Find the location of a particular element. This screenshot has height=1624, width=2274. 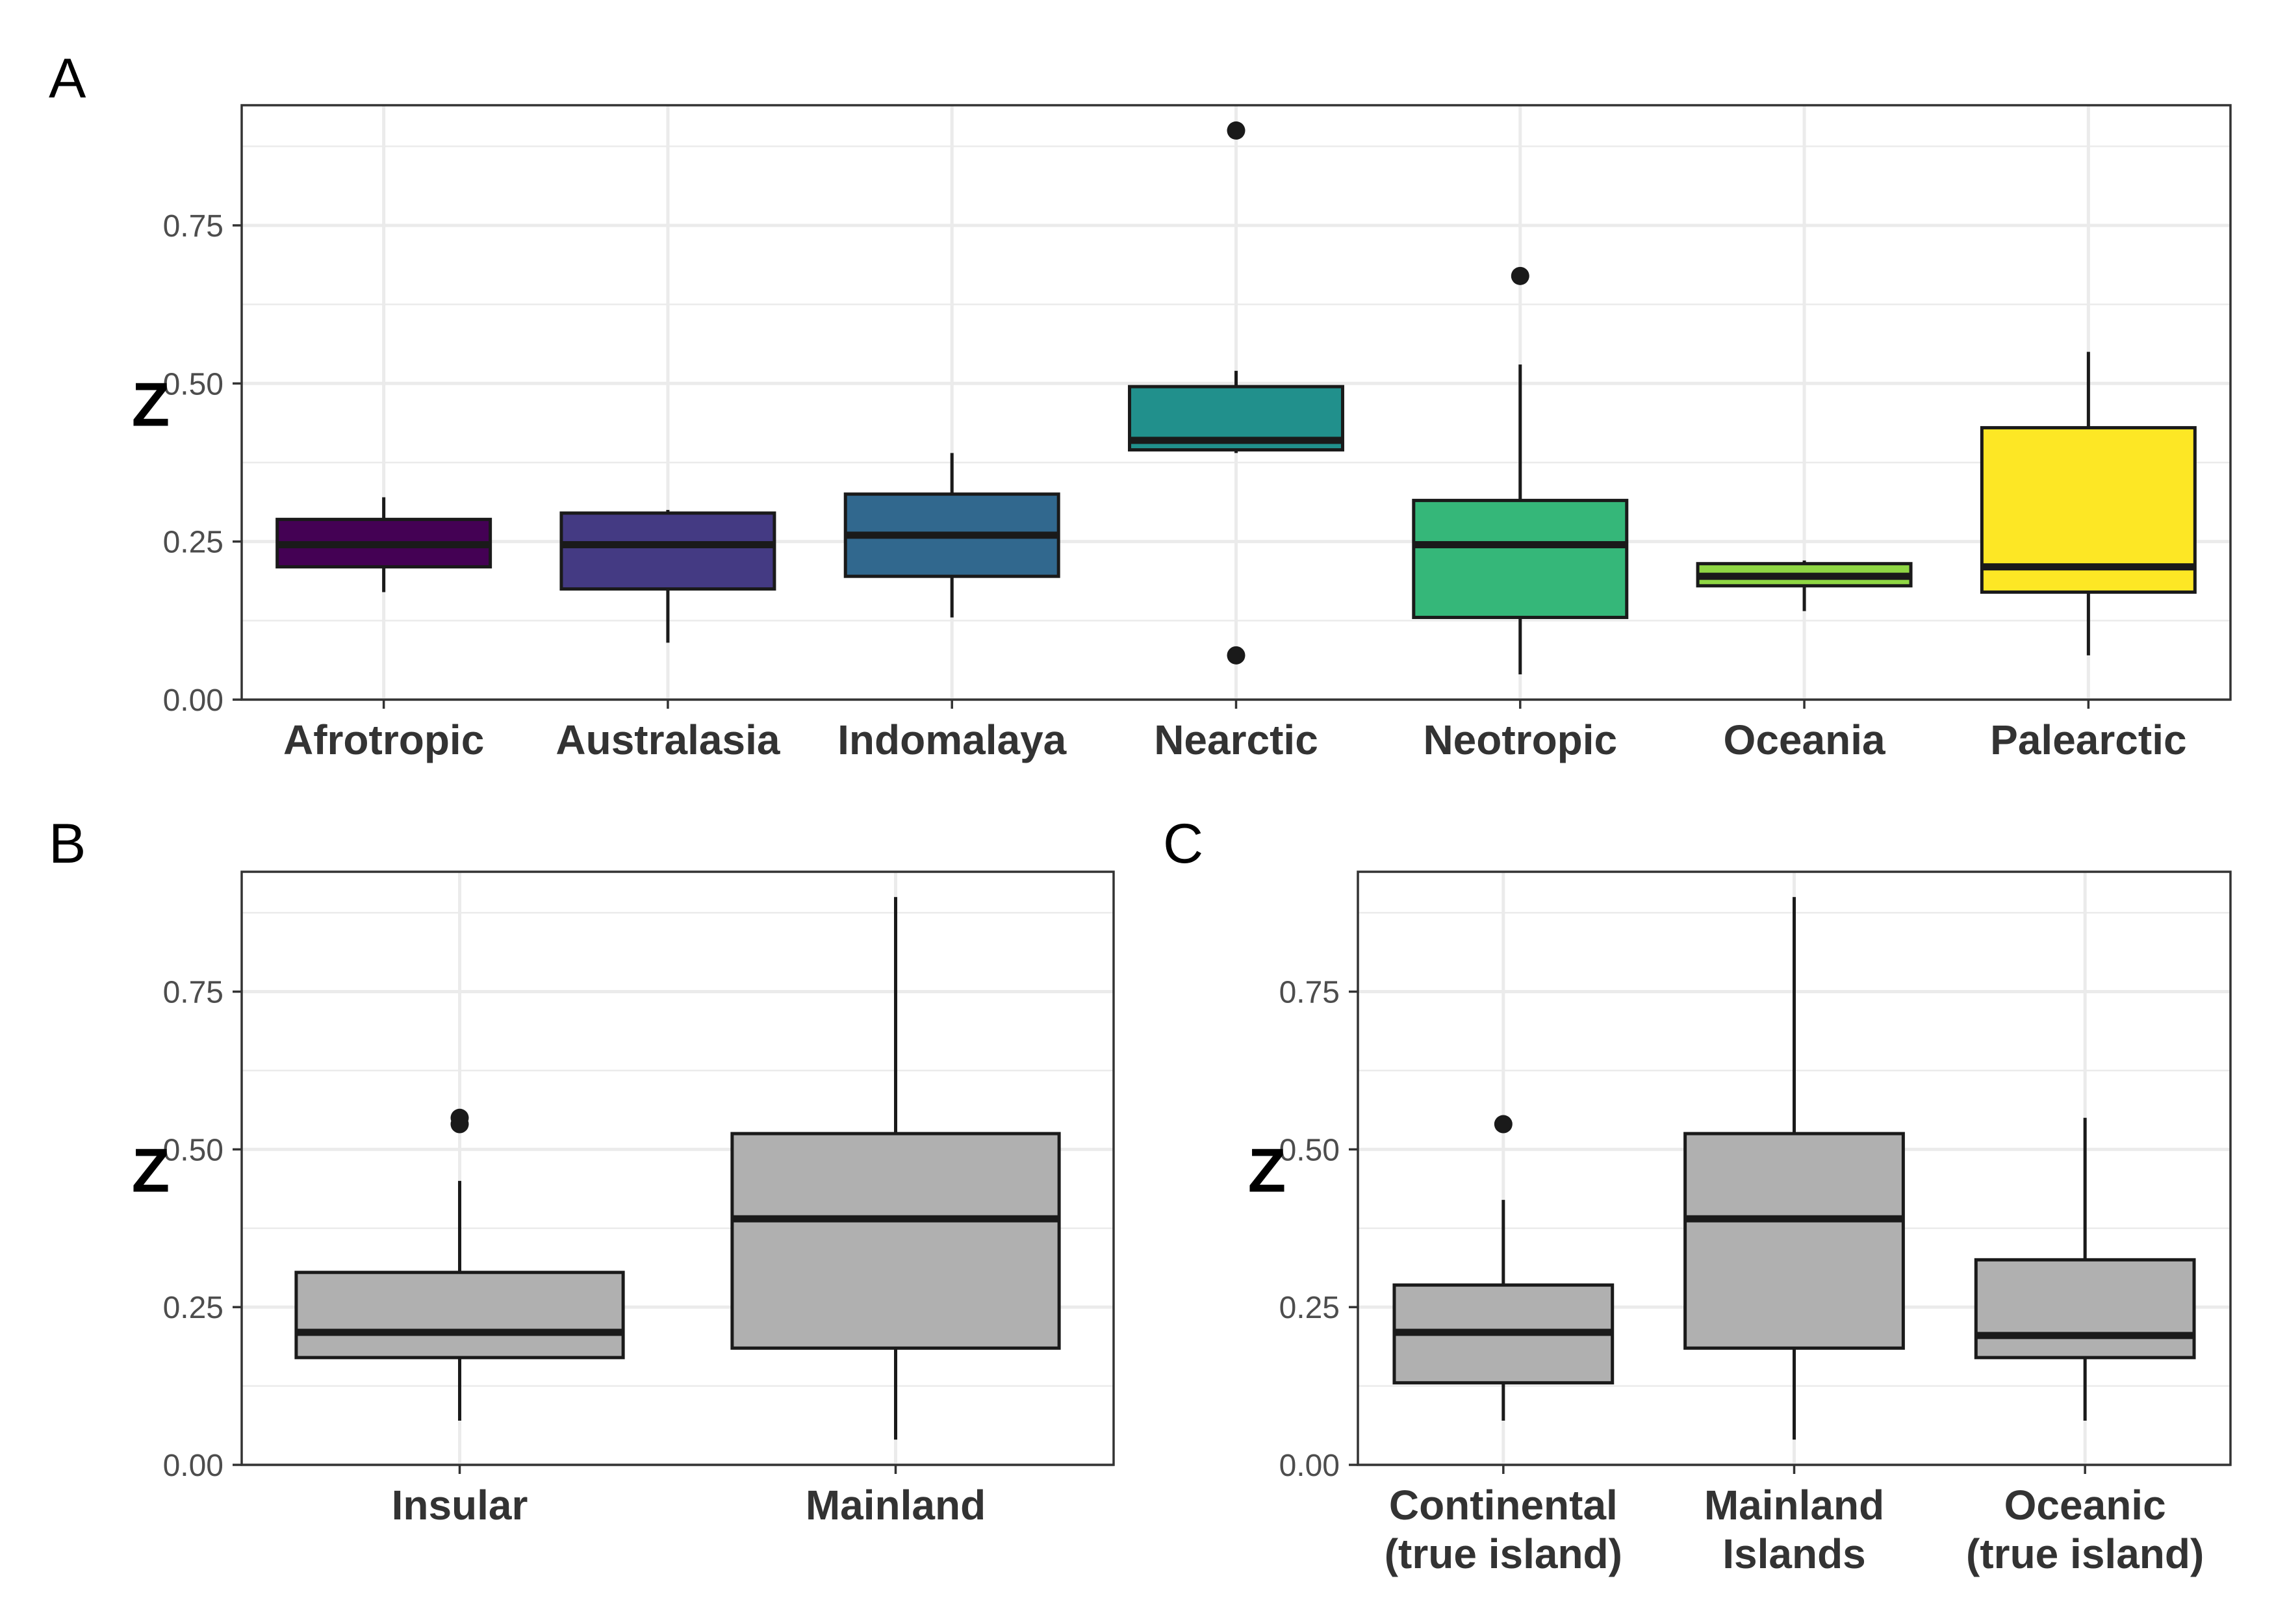

x-tick-label-line: Australasia is located at coordinates (668, 740).